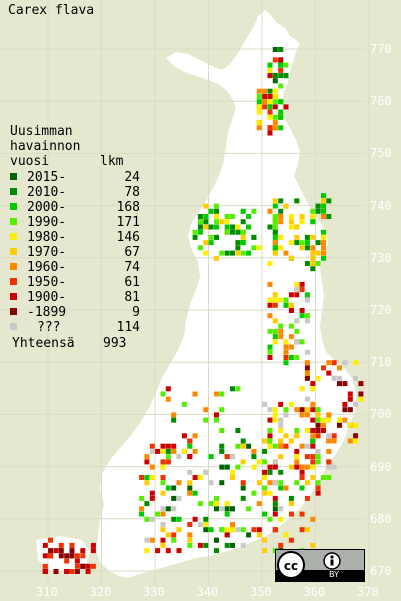 This screenshot has width=401, height=601. Describe the element at coordinates (43, 343) in the screenshot. I see `legend-total-label: Yhteensä` at that location.